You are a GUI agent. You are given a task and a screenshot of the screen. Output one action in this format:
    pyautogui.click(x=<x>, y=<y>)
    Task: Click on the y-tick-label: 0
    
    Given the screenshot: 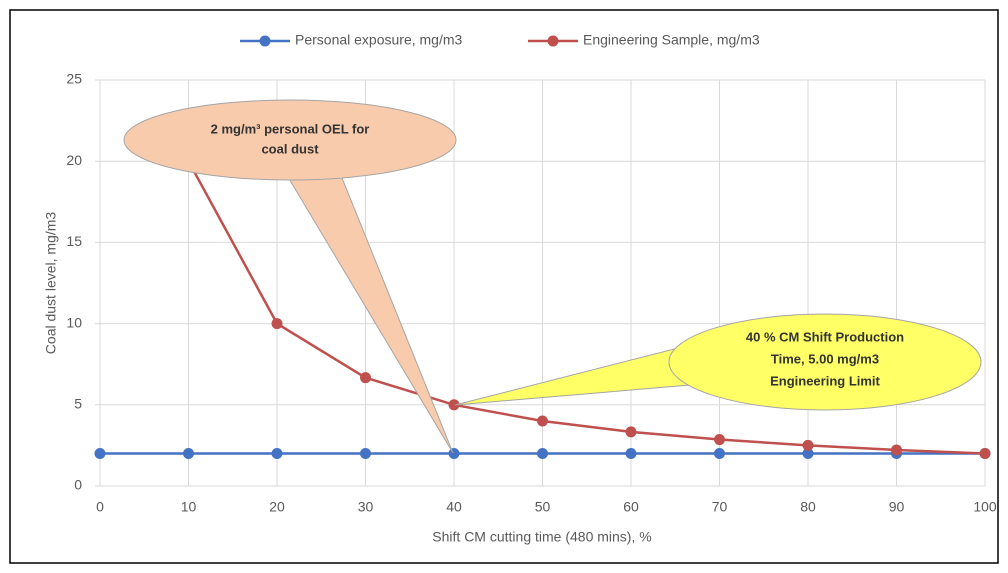 What is the action you would take?
    pyautogui.click(x=78, y=485)
    